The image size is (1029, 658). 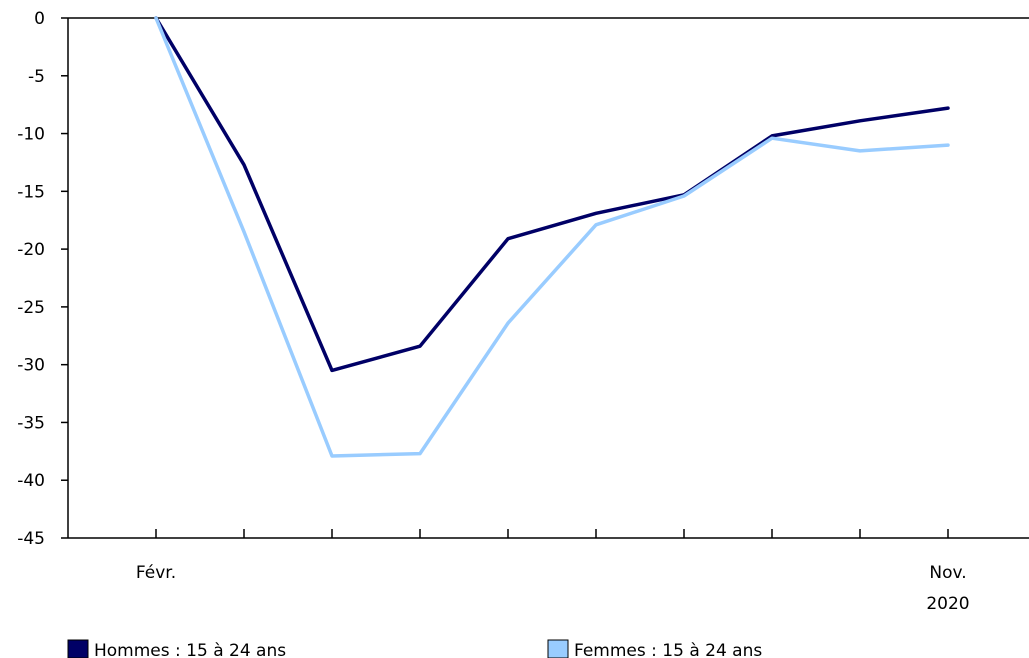 I want to click on legend-label: Hommes : 15 à 24 ans, so click(x=190, y=649).